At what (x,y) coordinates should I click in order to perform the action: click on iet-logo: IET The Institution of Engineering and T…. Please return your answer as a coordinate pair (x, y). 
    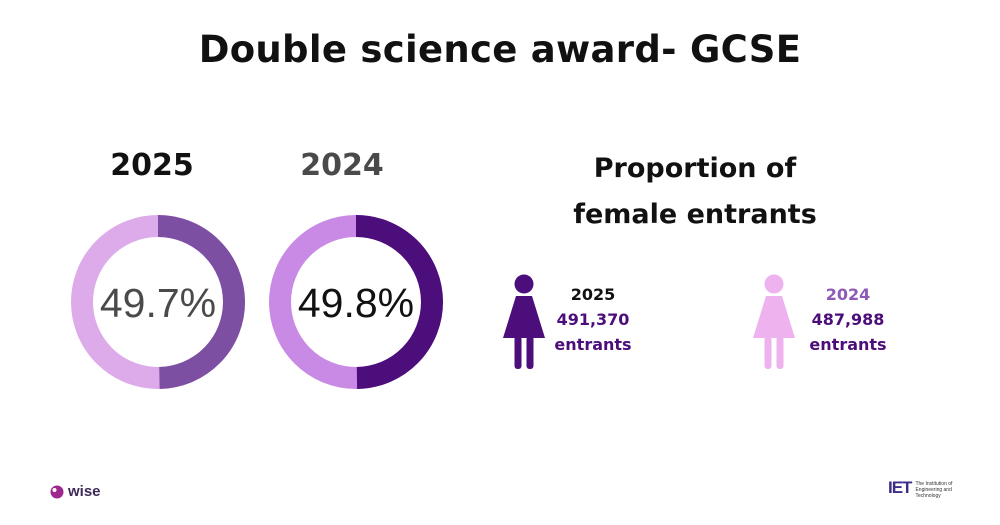
    Looking at the image, I should click on (932, 488).